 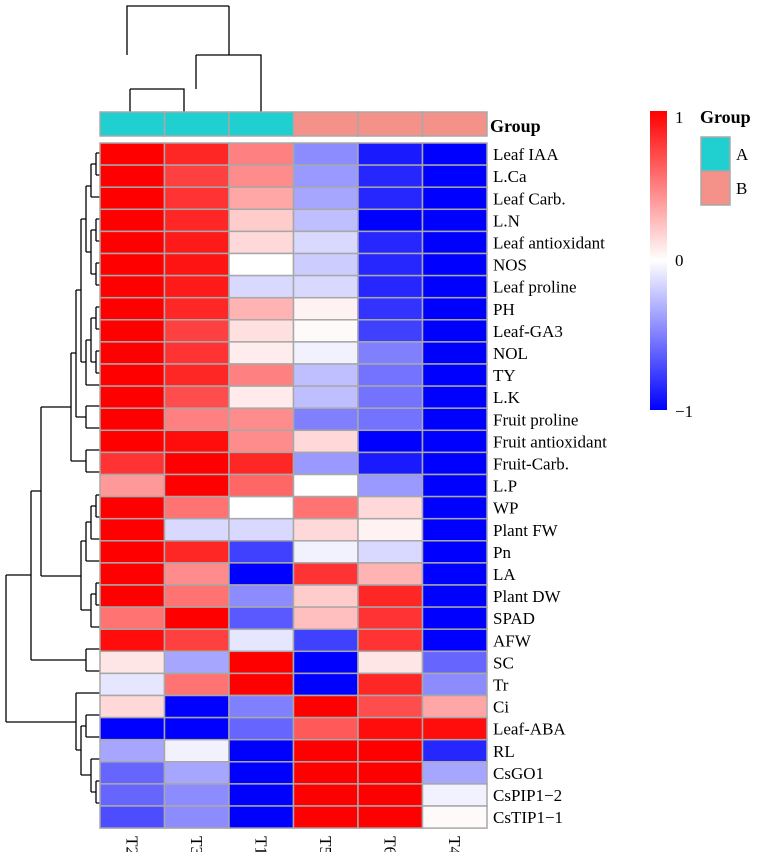 I want to click on row-label: SPAD, so click(x=514, y=618).